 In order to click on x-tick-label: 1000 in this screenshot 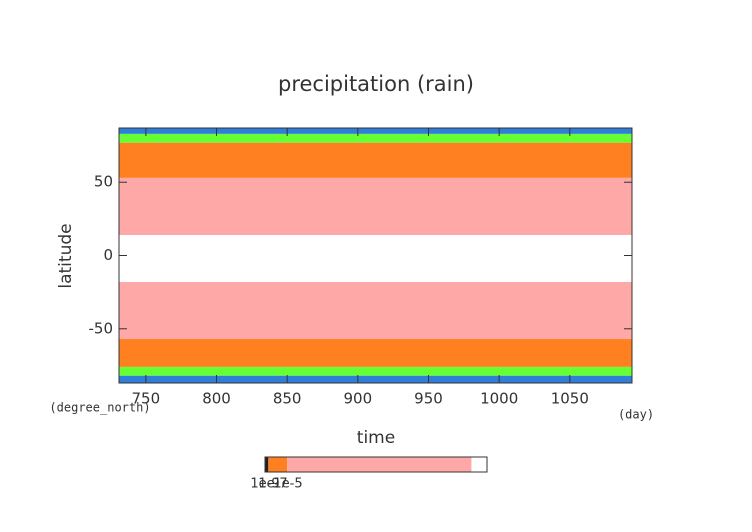, I will do `click(499, 399)`.